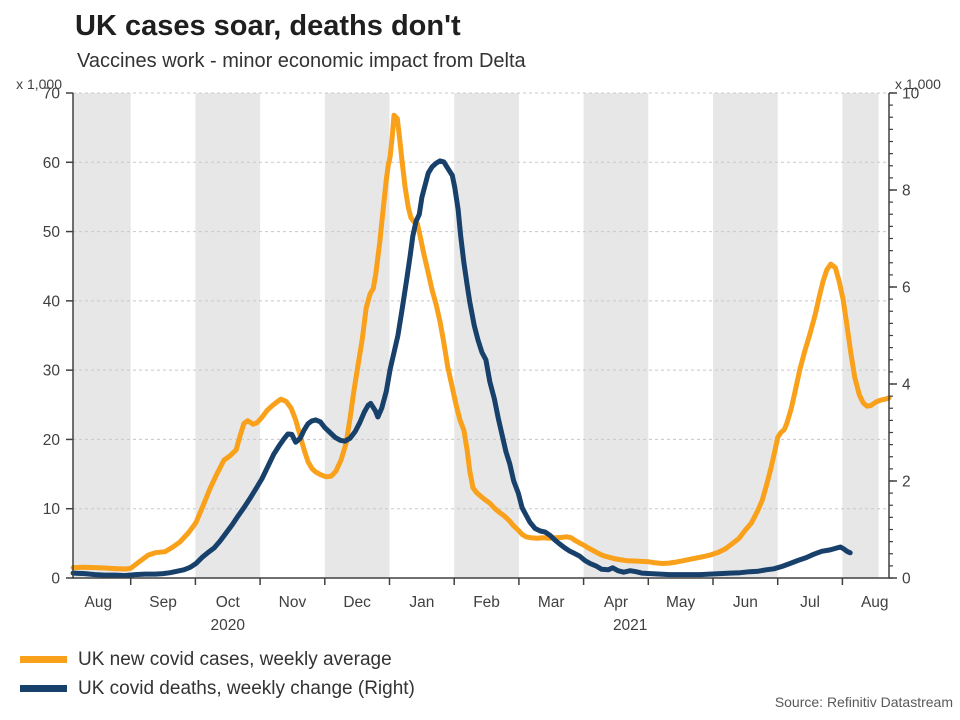  Describe the element at coordinates (810, 602) in the screenshot. I see `svg-text: Jul` at that location.